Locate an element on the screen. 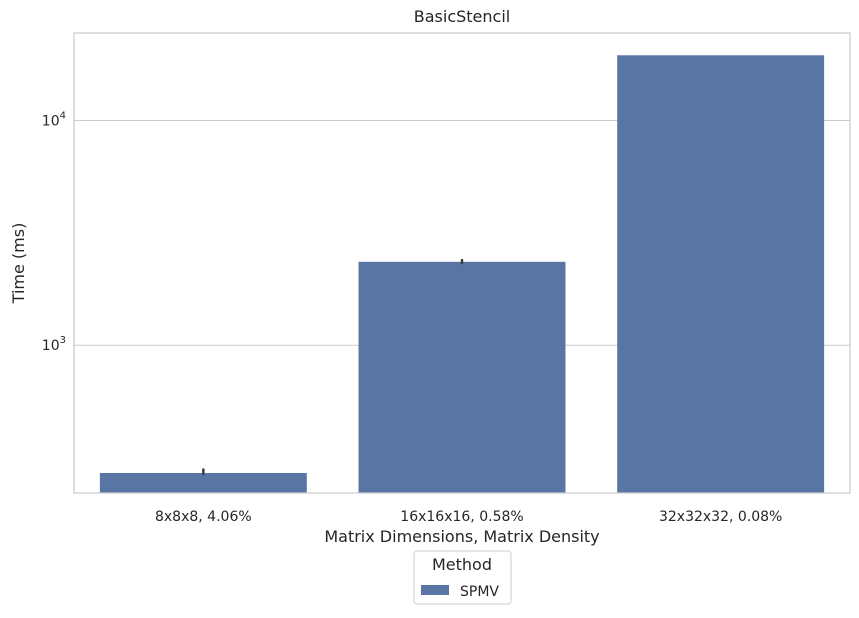 The image size is (859, 618). y-axis-label: Time (ms) is located at coordinates (18, 264).